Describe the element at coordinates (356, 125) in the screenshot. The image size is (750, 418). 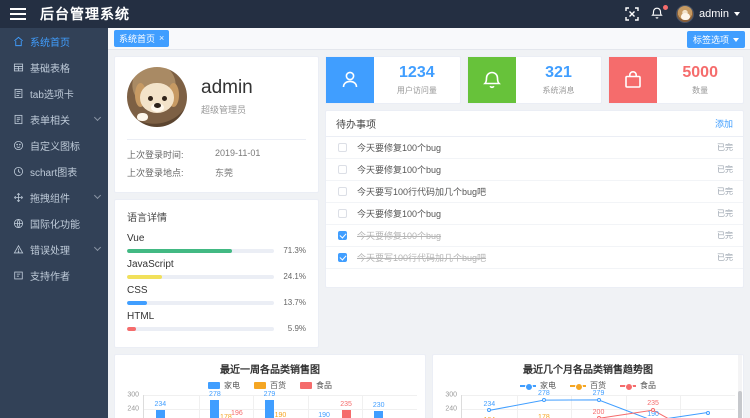
I see `card-title: 待办事项` at that location.